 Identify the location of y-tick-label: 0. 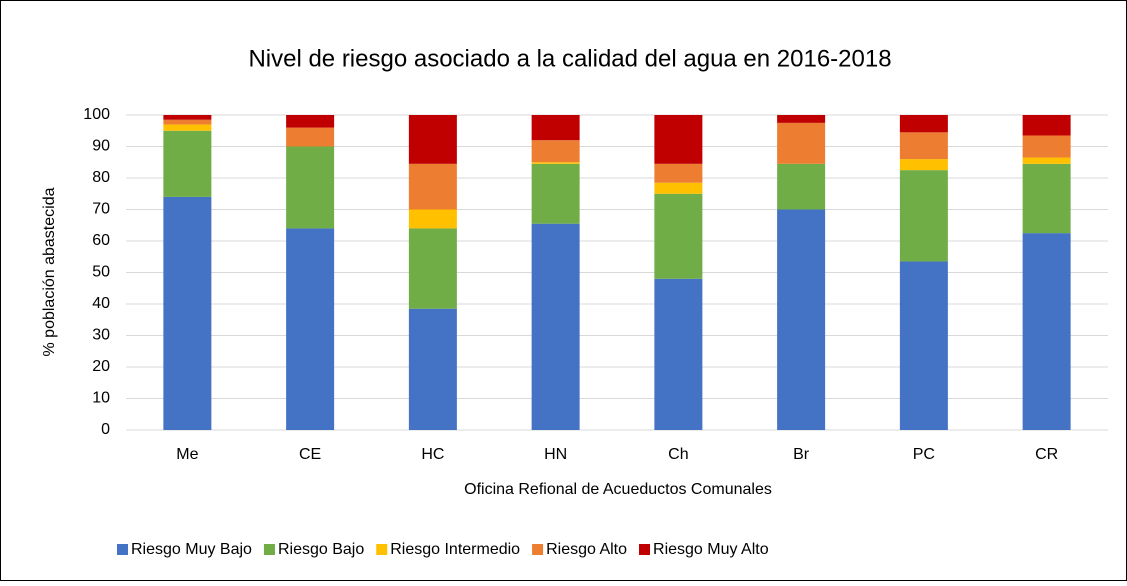
(105, 429).